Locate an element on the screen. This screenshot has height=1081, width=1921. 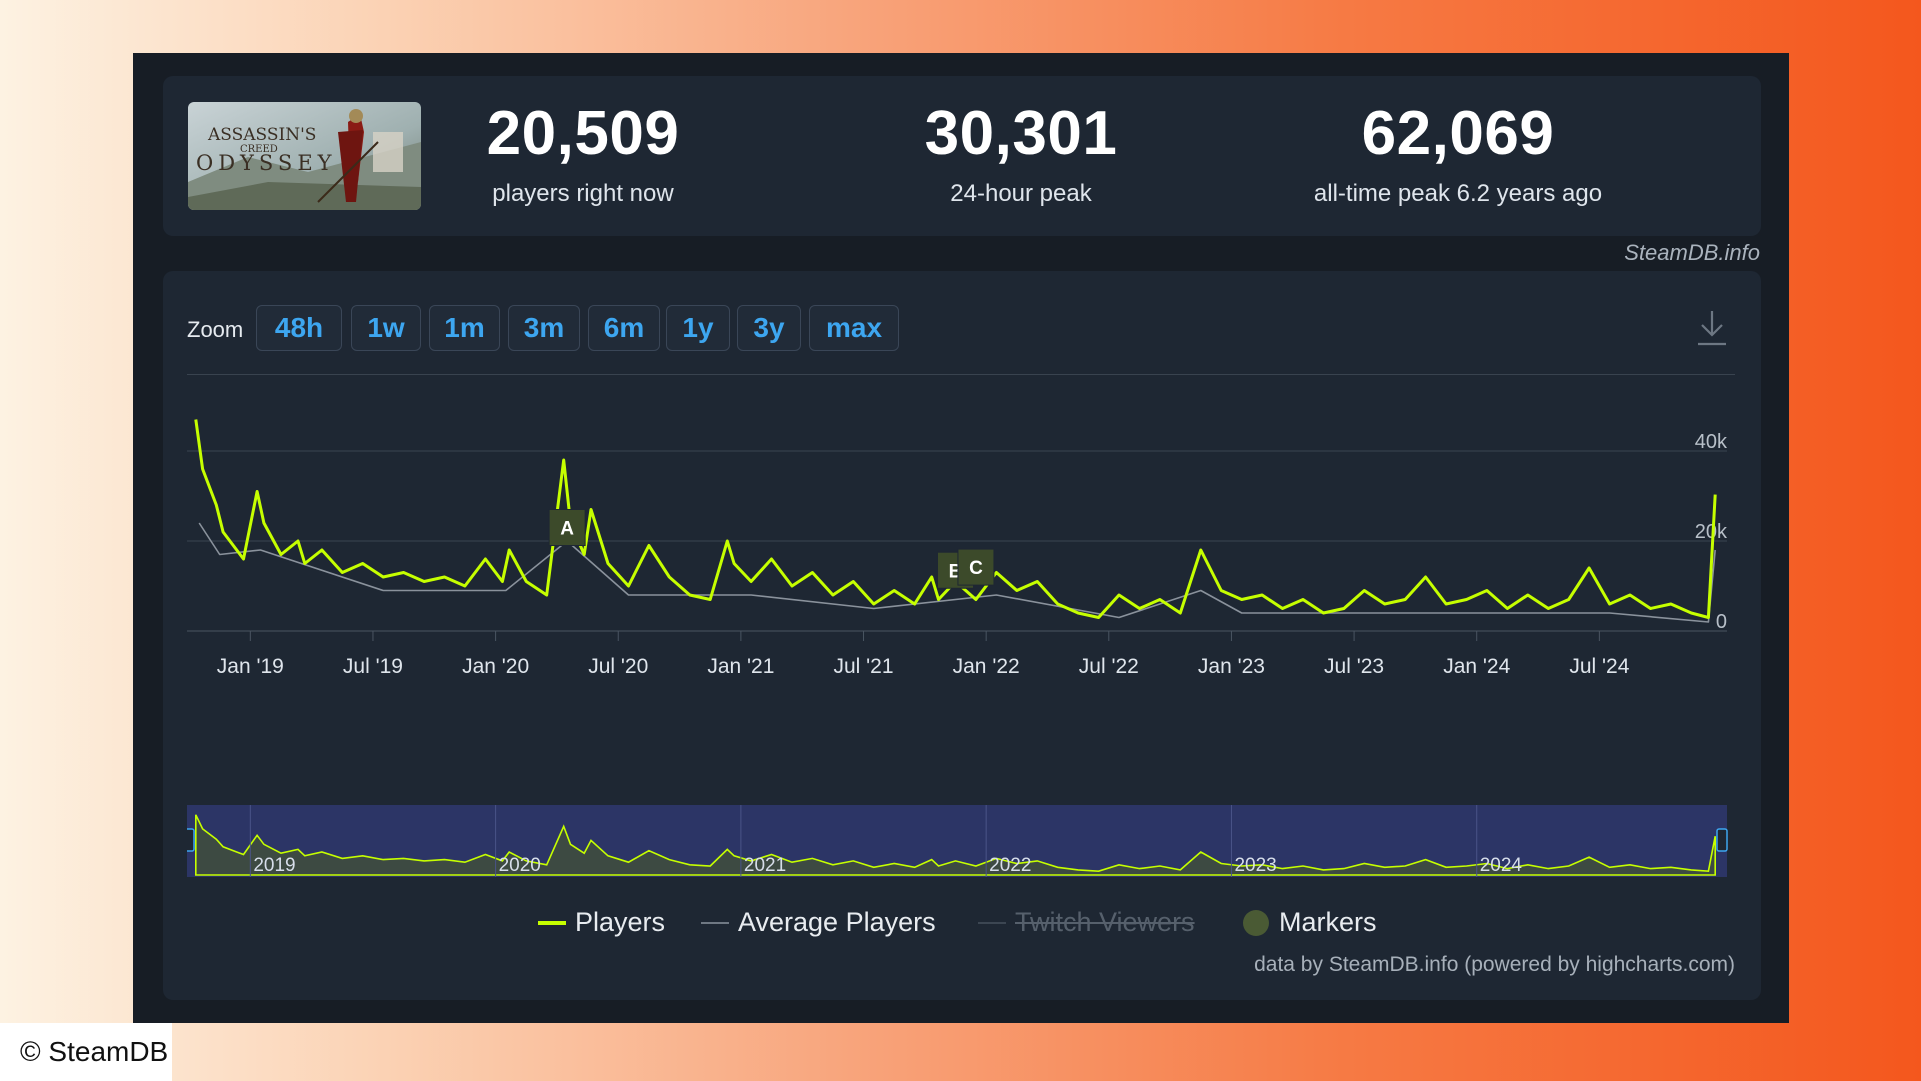
peak-24h-value: 30,301 is located at coordinates (1021, 133).